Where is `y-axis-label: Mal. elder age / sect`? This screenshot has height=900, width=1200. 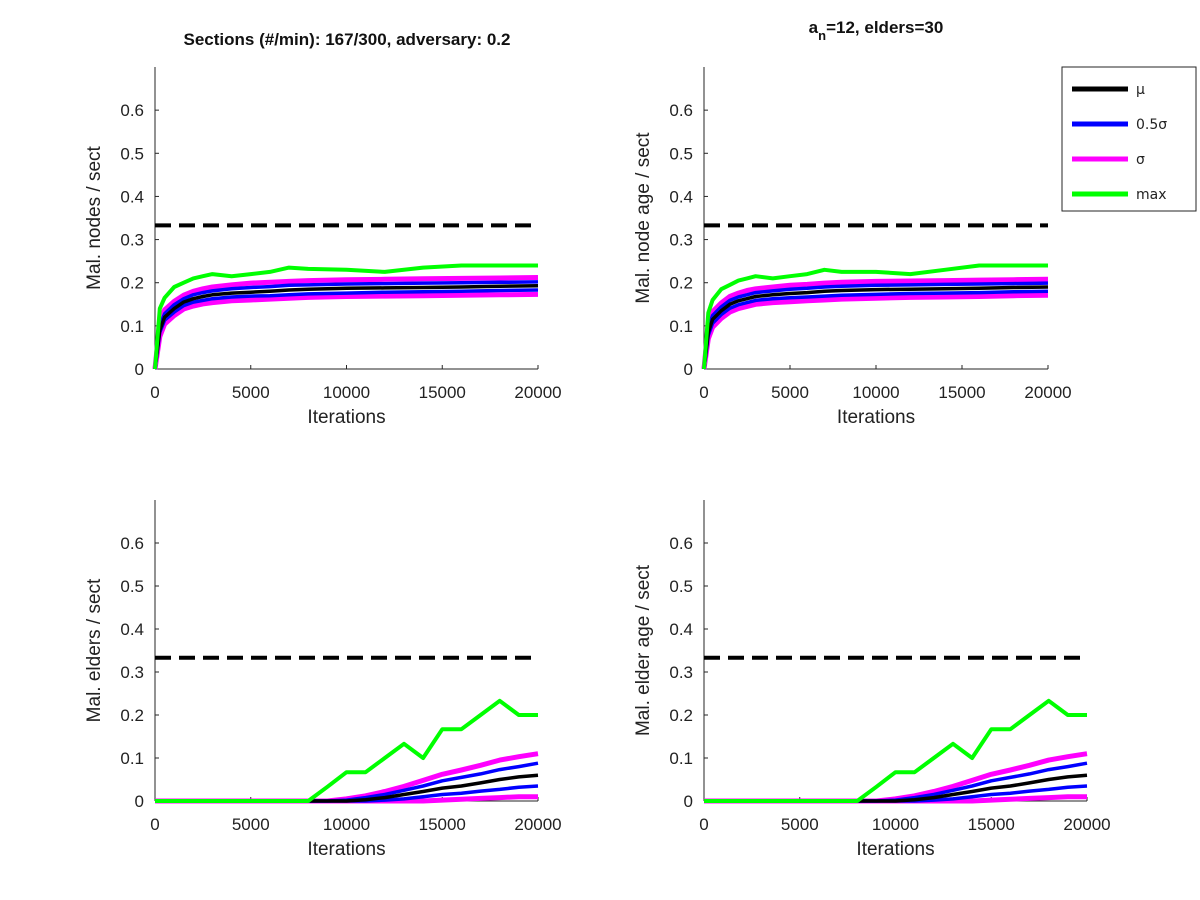 y-axis-label: Mal. elder age / sect is located at coordinates (643, 650).